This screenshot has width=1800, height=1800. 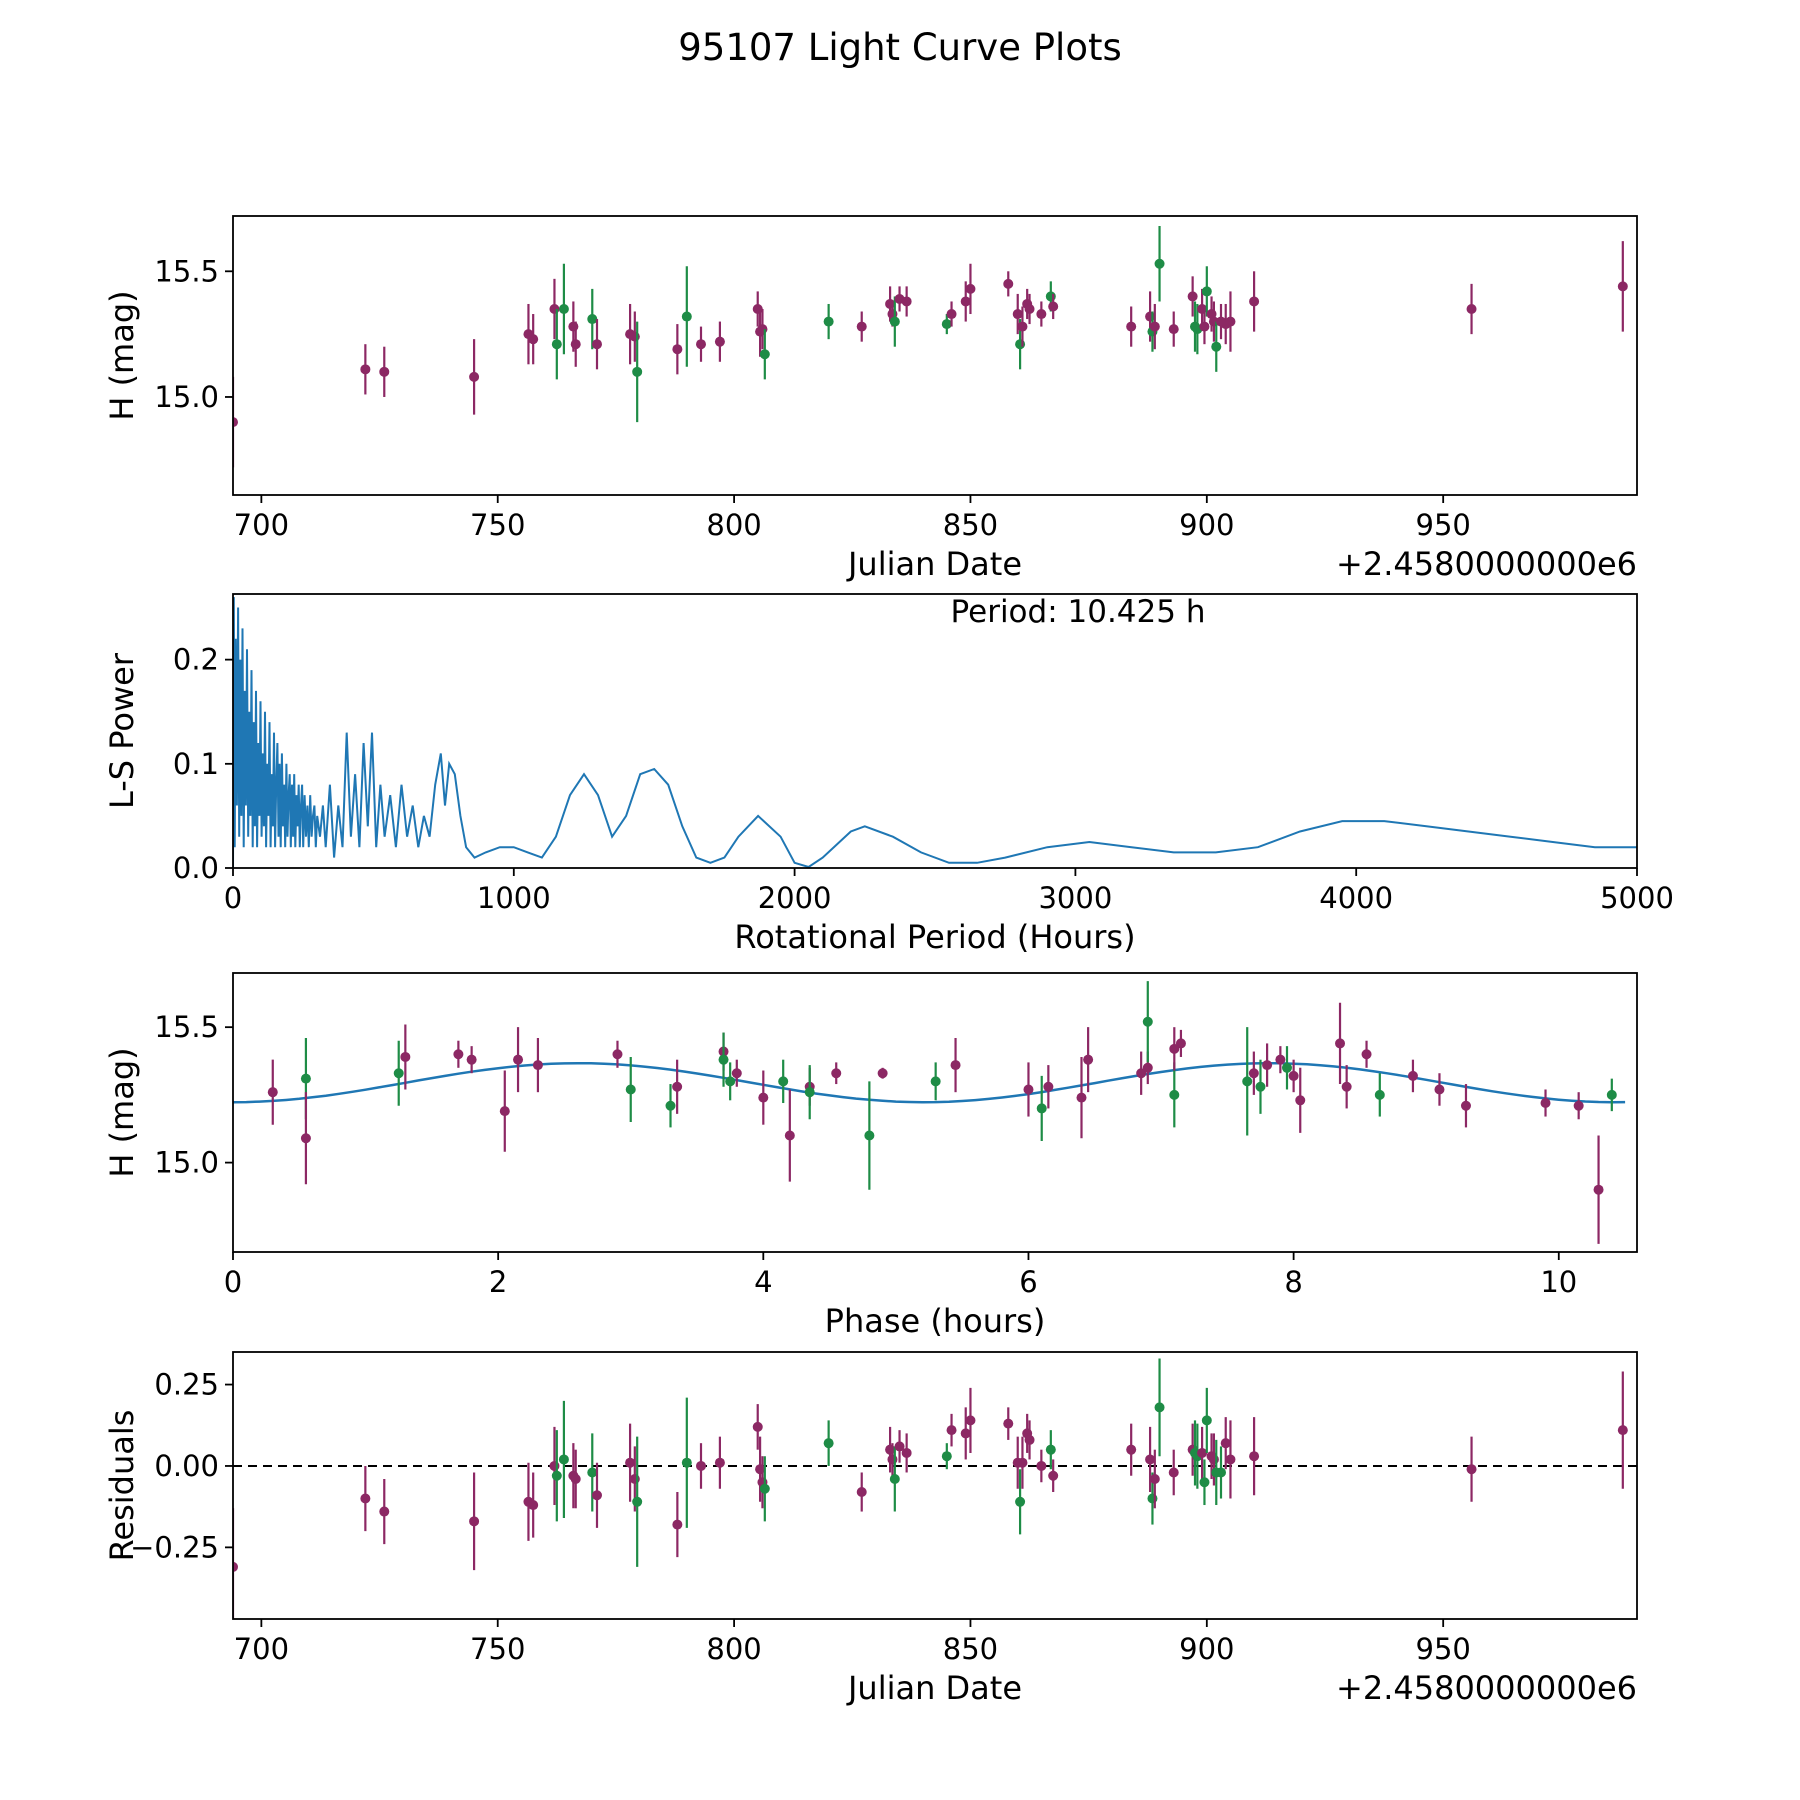 What do you see at coordinates (1486, 1688) in the screenshot?
I see `x-axis-offset-text: +2.4580000000e6` at bounding box center [1486, 1688].